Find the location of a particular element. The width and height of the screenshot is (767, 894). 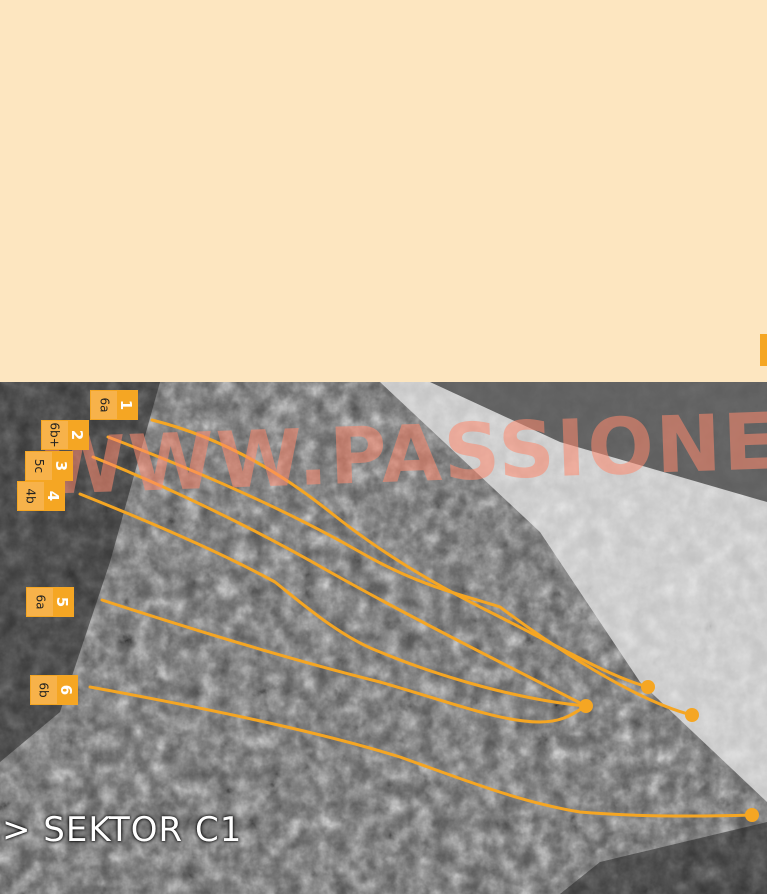

route-number: 2 is located at coordinates (77, 435).